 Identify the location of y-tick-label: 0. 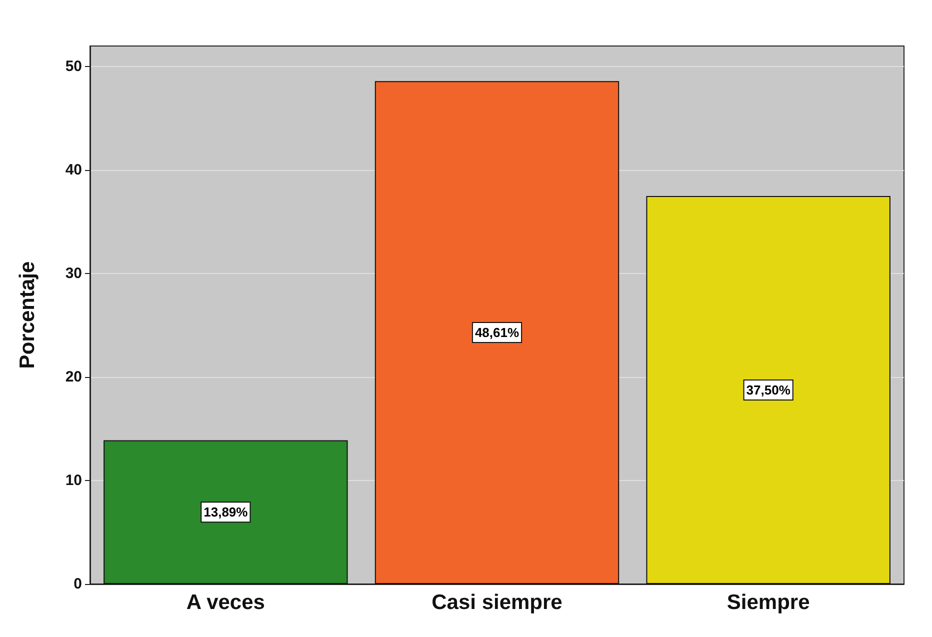
(78, 584).